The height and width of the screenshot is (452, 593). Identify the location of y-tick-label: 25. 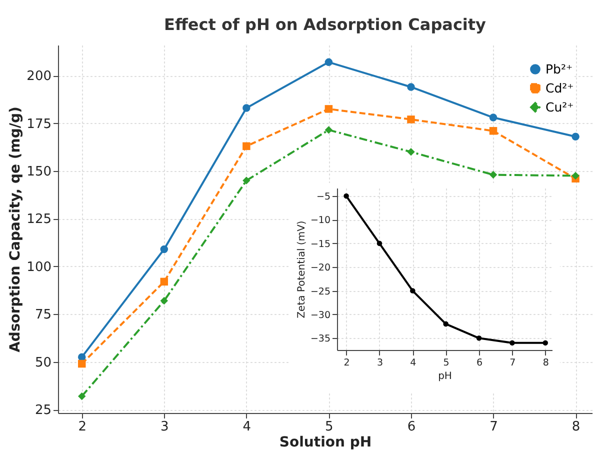
(43, 410).